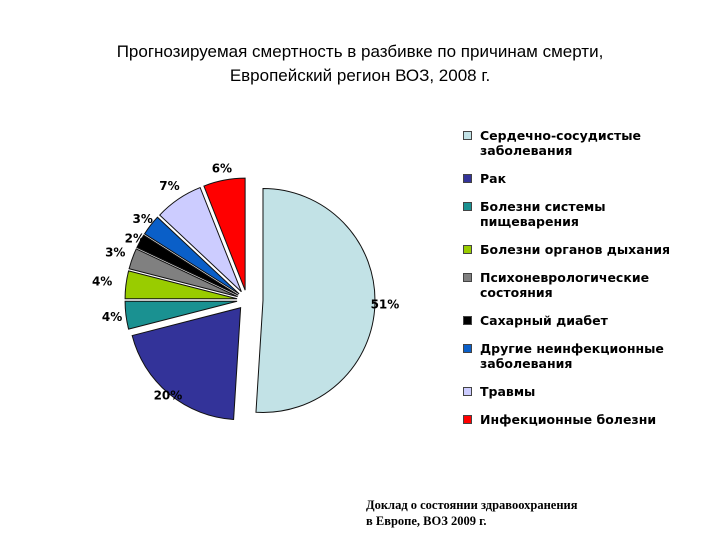 The image size is (720, 540). I want to click on legend-label: Болезни органов дыхания, so click(575, 249).